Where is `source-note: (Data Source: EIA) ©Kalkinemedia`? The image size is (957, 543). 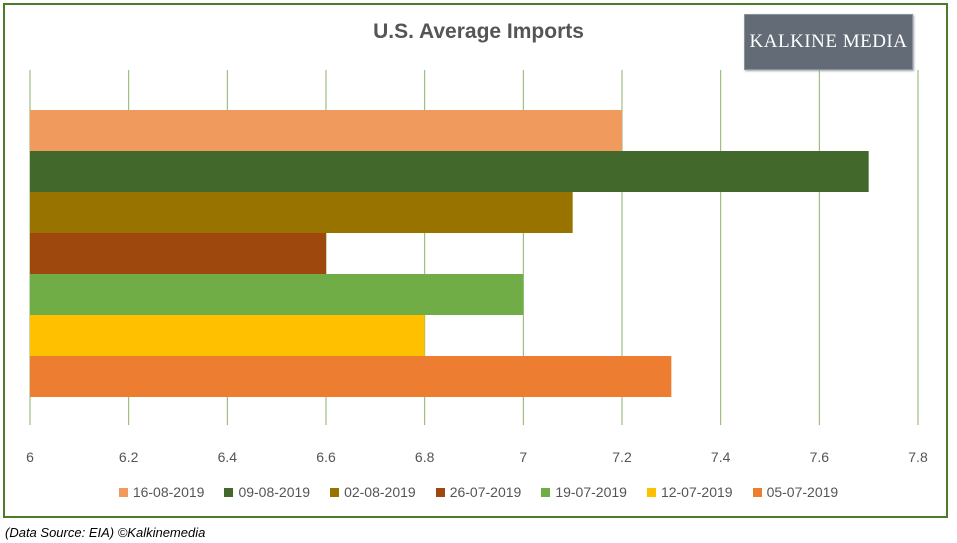
source-note: (Data Source: EIA) ©Kalkinemedia is located at coordinates (105, 532).